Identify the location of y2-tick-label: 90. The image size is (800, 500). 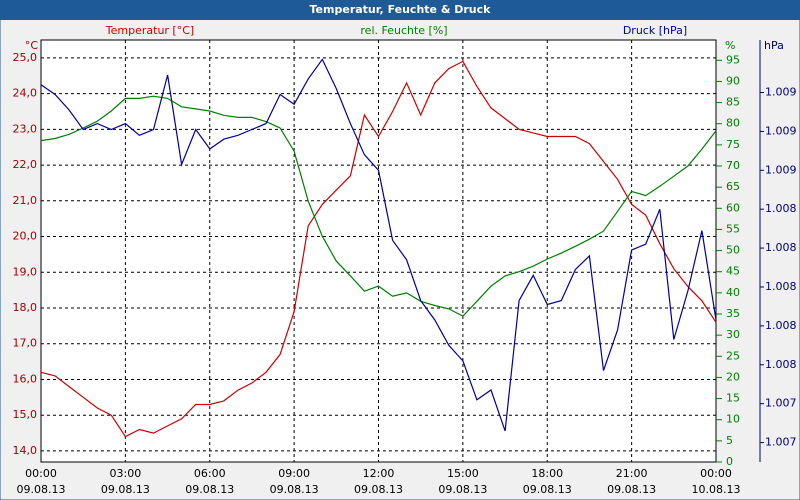
(733, 80).